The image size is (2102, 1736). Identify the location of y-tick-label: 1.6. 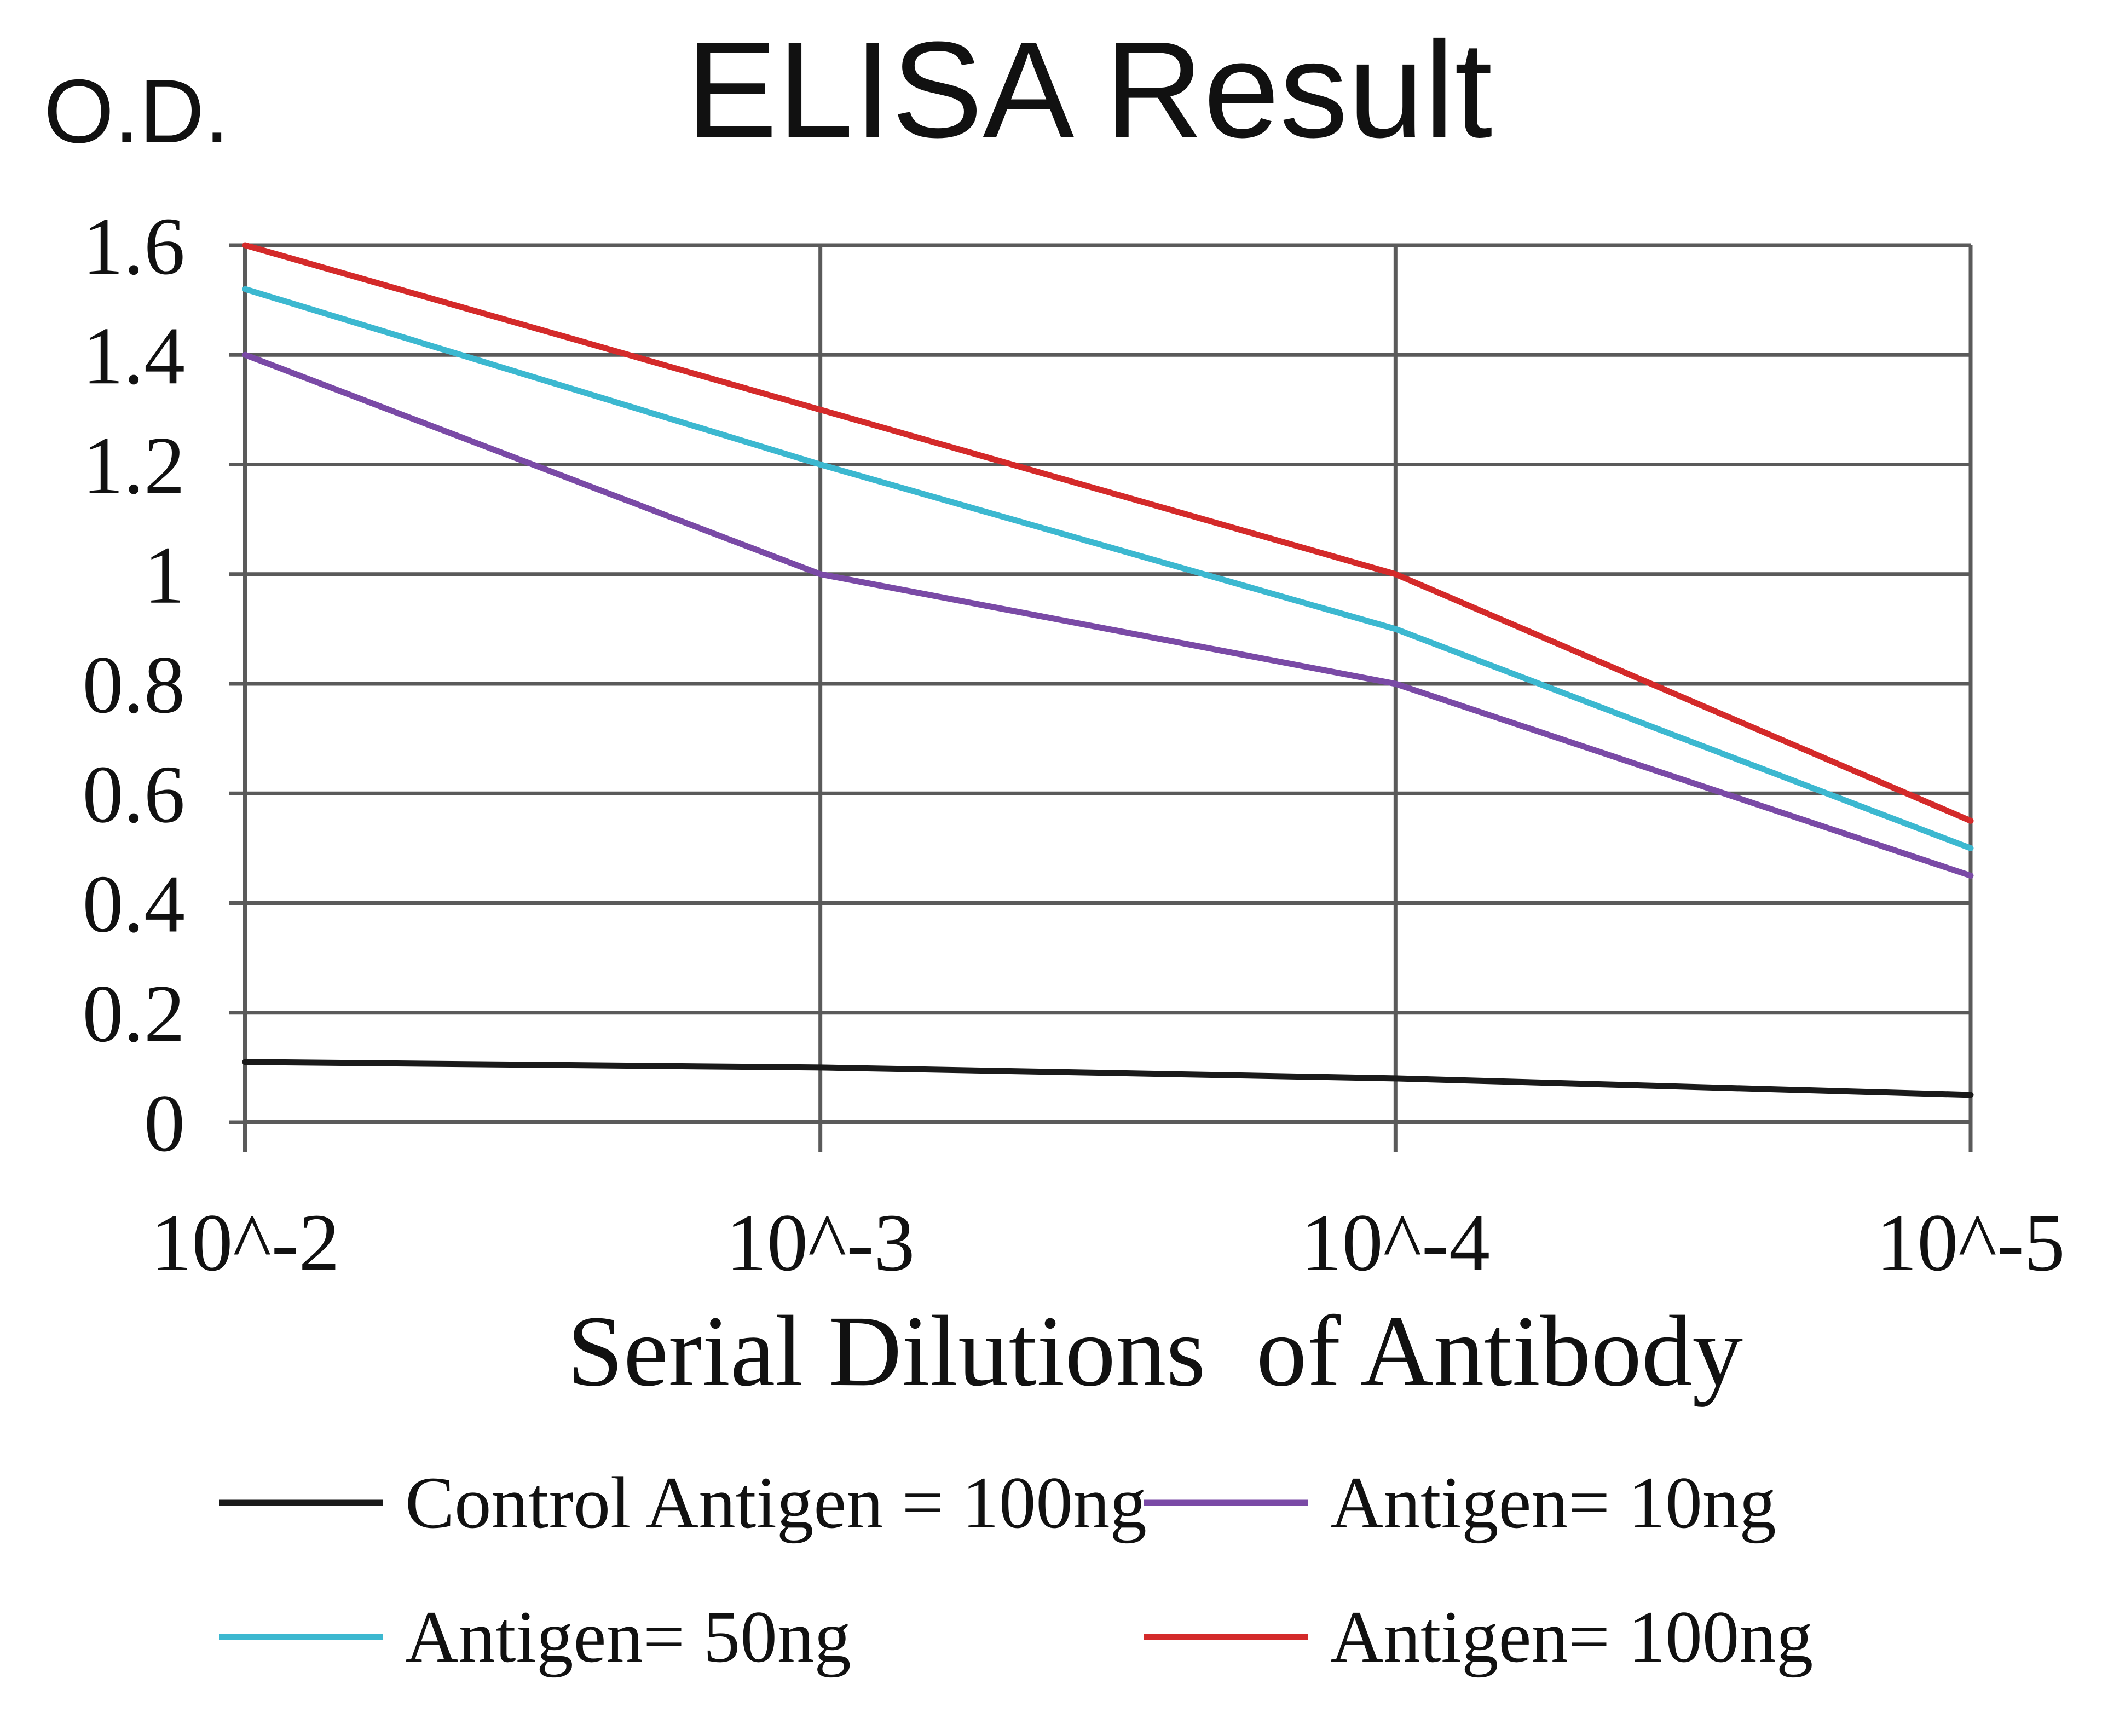
(134, 246).